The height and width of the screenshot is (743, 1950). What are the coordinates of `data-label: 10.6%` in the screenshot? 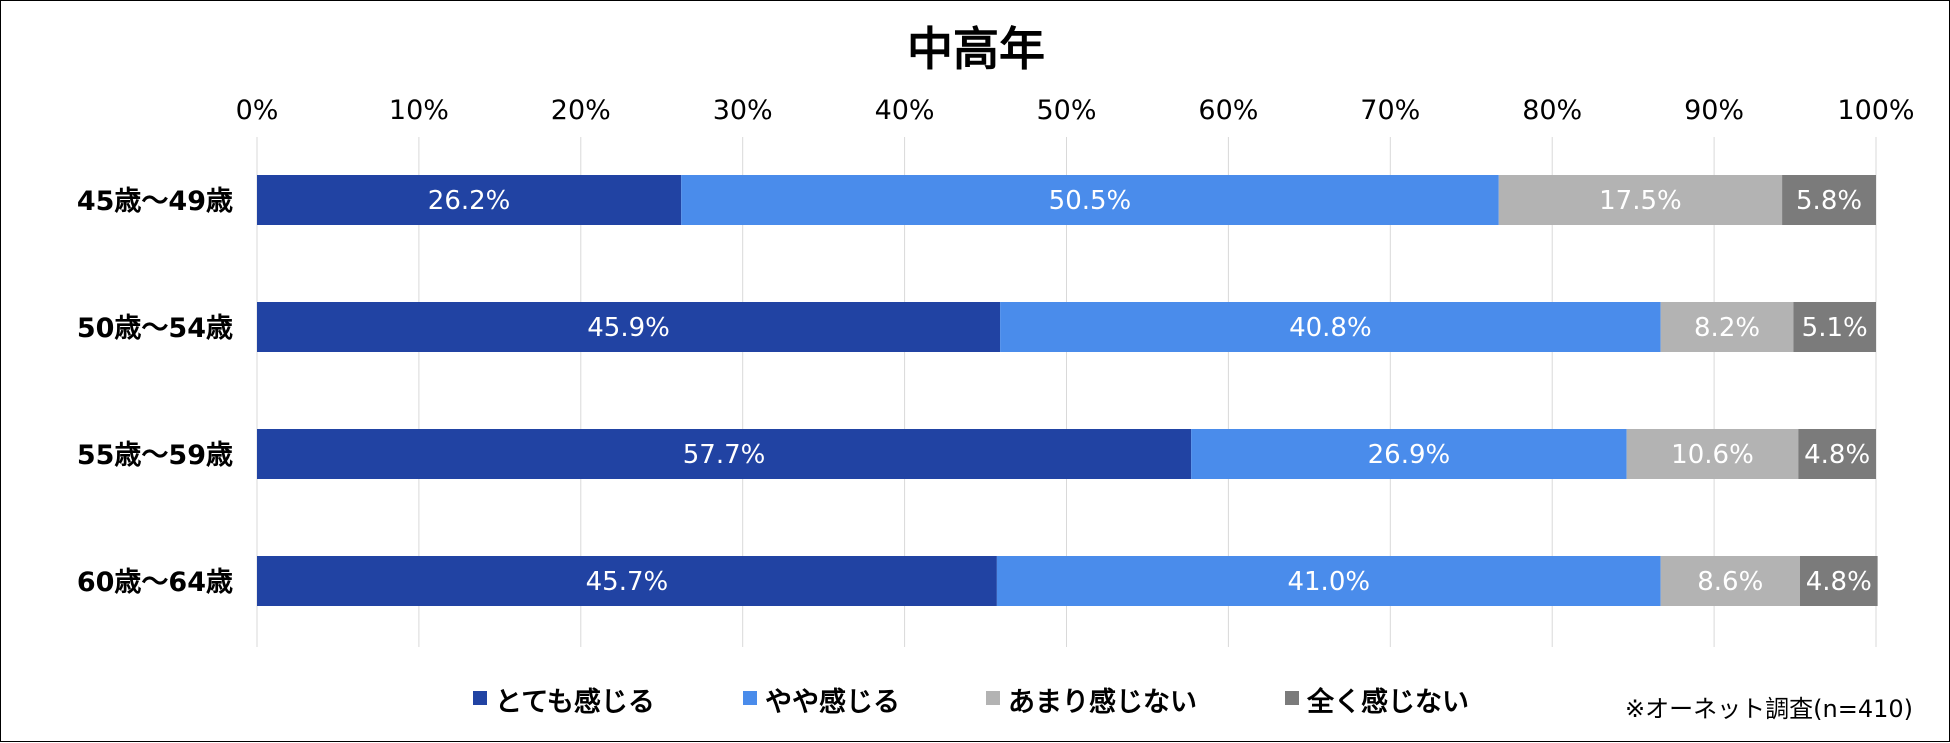 It's located at (1712, 455).